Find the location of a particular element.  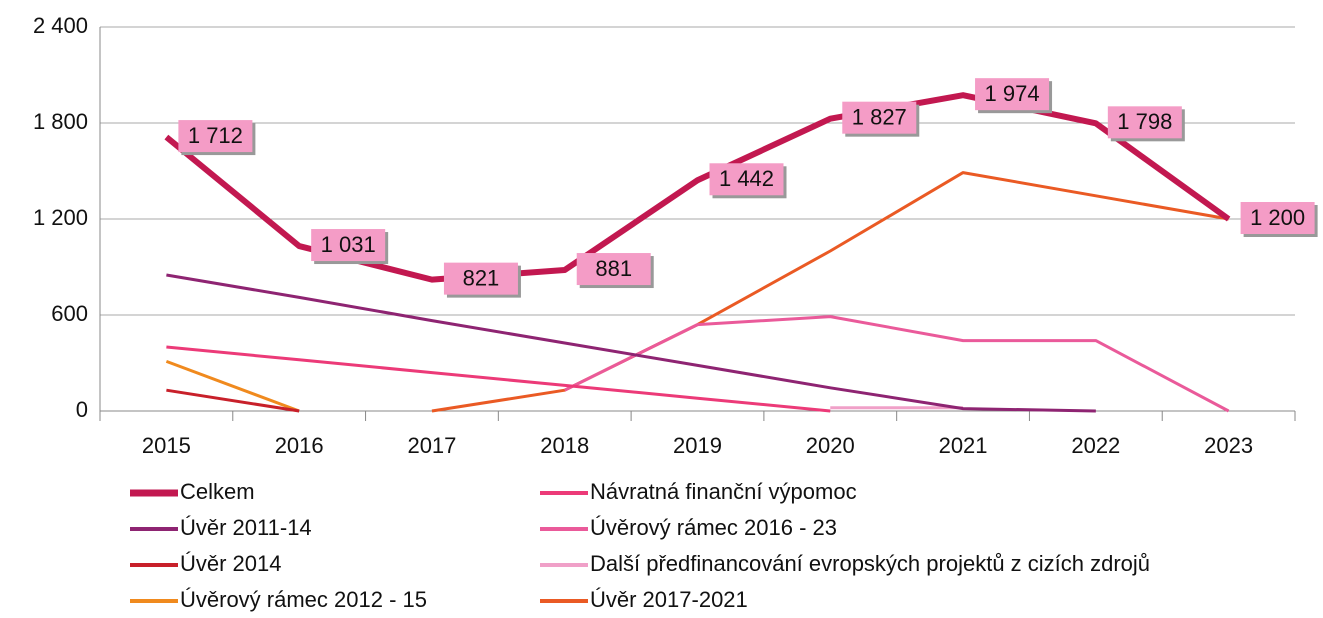

legend-label: Úvěr 2017-2021 is located at coordinates (669, 599).